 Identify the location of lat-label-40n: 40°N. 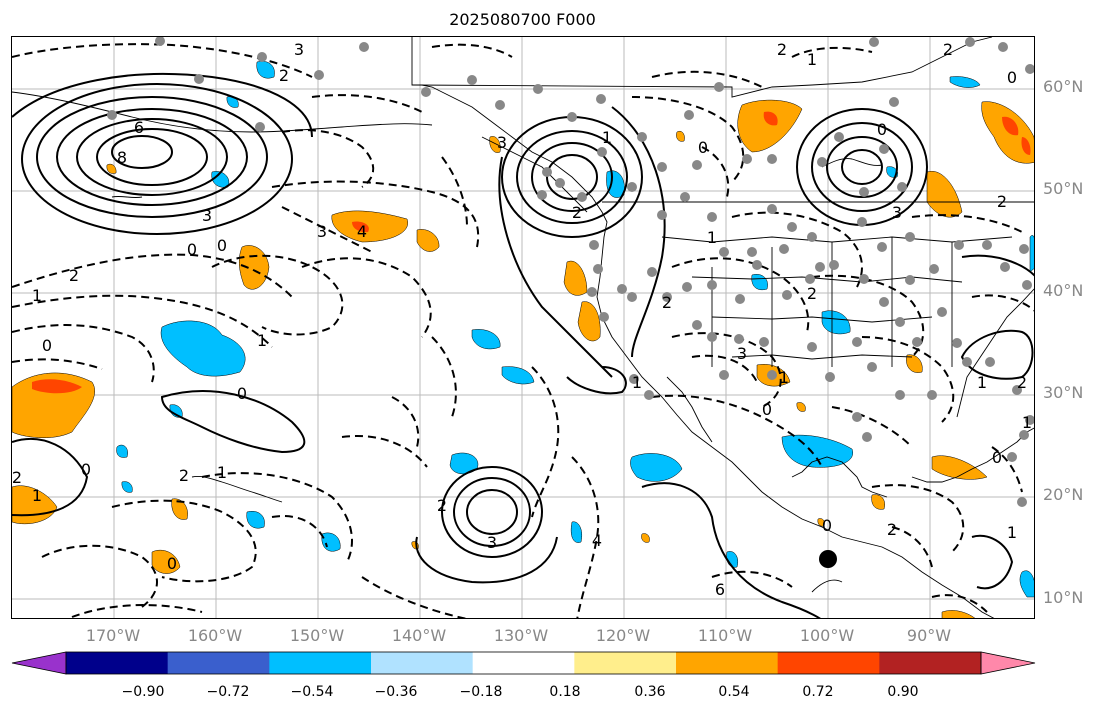
(1063, 290).